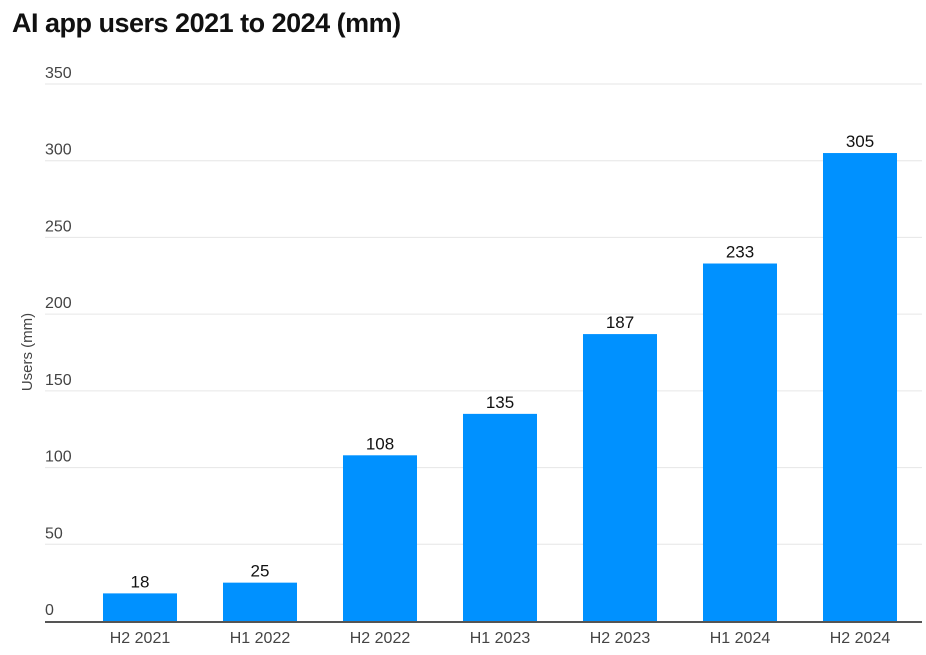  Describe the element at coordinates (860, 638) in the screenshot. I see `x-tick-label: H2 2024` at that location.